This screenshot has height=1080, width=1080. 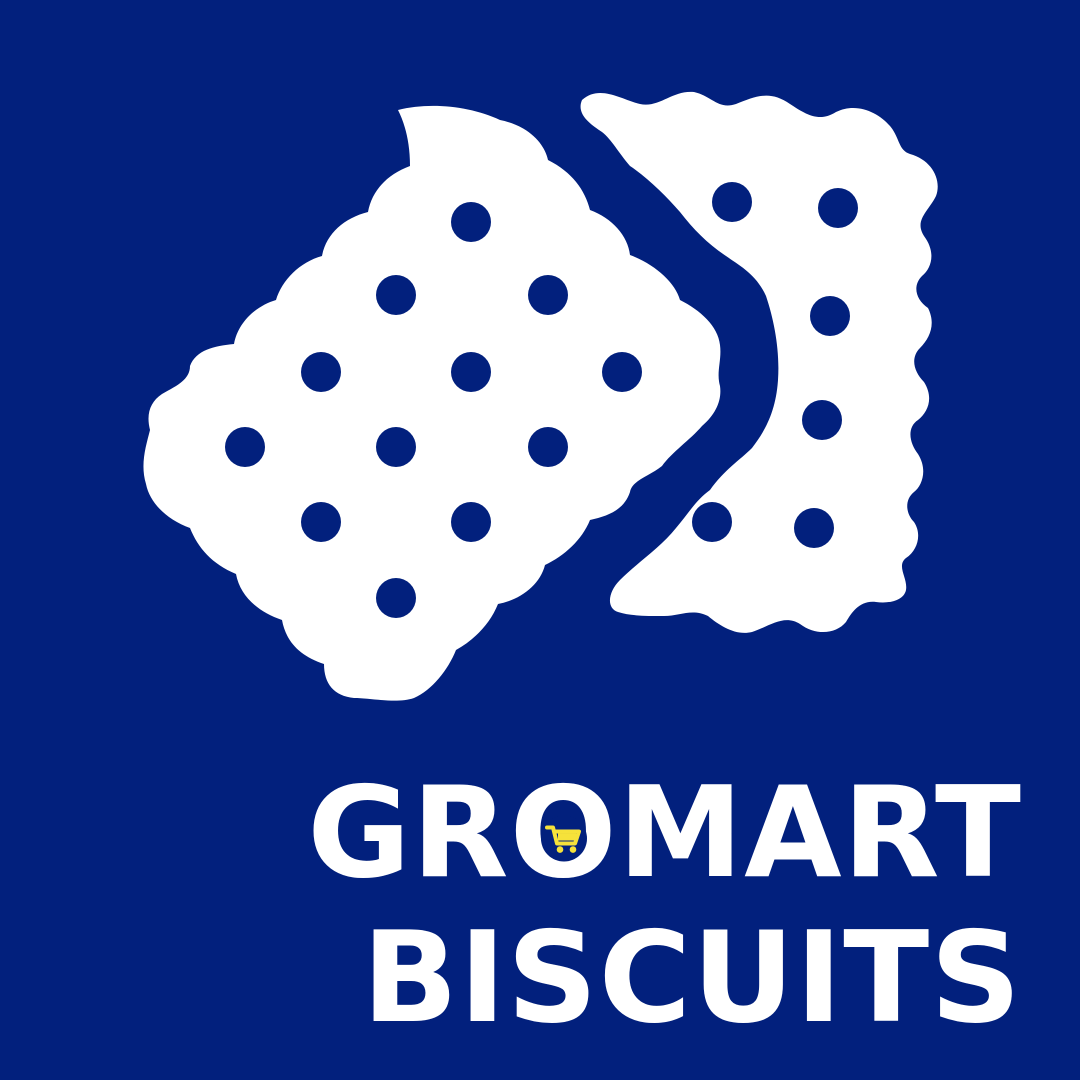 I want to click on brand-name: GR O MART, so click(x=664, y=833).